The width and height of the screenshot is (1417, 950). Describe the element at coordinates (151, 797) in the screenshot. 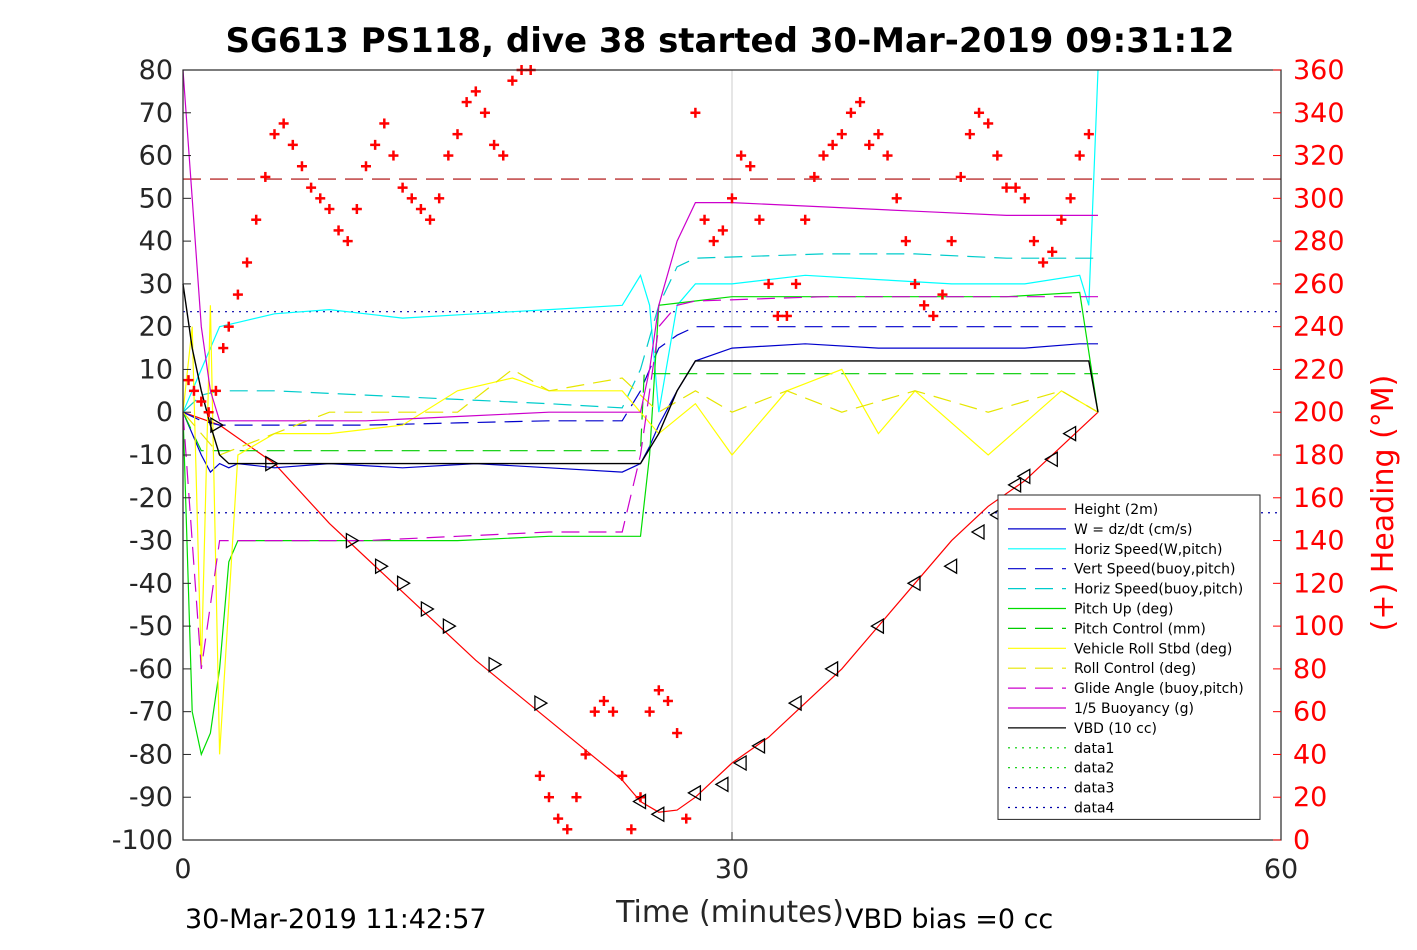

I see `y-tick-label: -90` at that location.